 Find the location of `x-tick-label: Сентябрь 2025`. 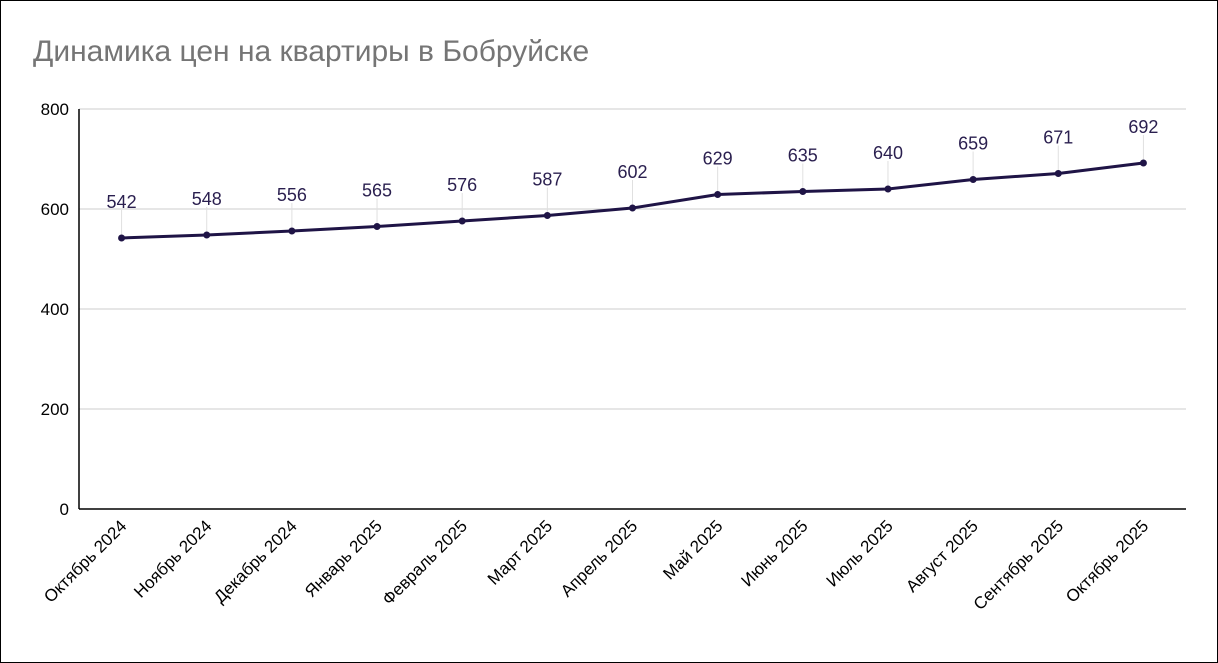

x-tick-label: Сентябрь 2025 is located at coordinates (1018, 564).